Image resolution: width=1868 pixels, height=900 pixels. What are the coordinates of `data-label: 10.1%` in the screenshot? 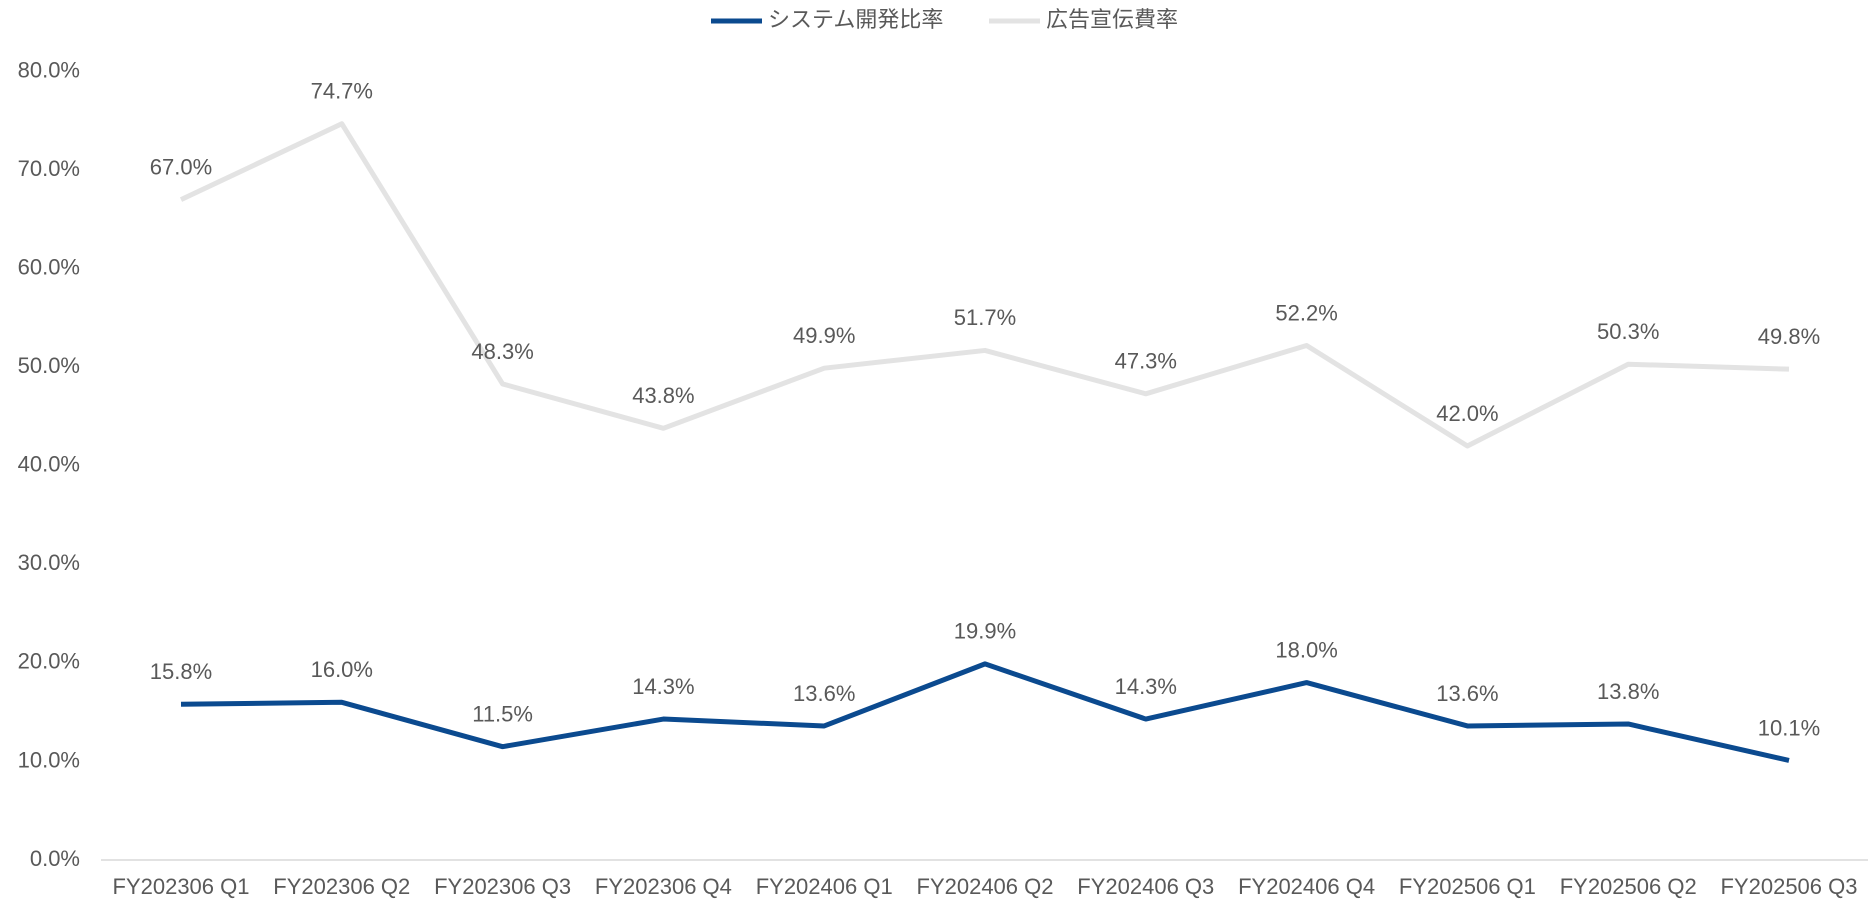 It's located at (1789, 727).